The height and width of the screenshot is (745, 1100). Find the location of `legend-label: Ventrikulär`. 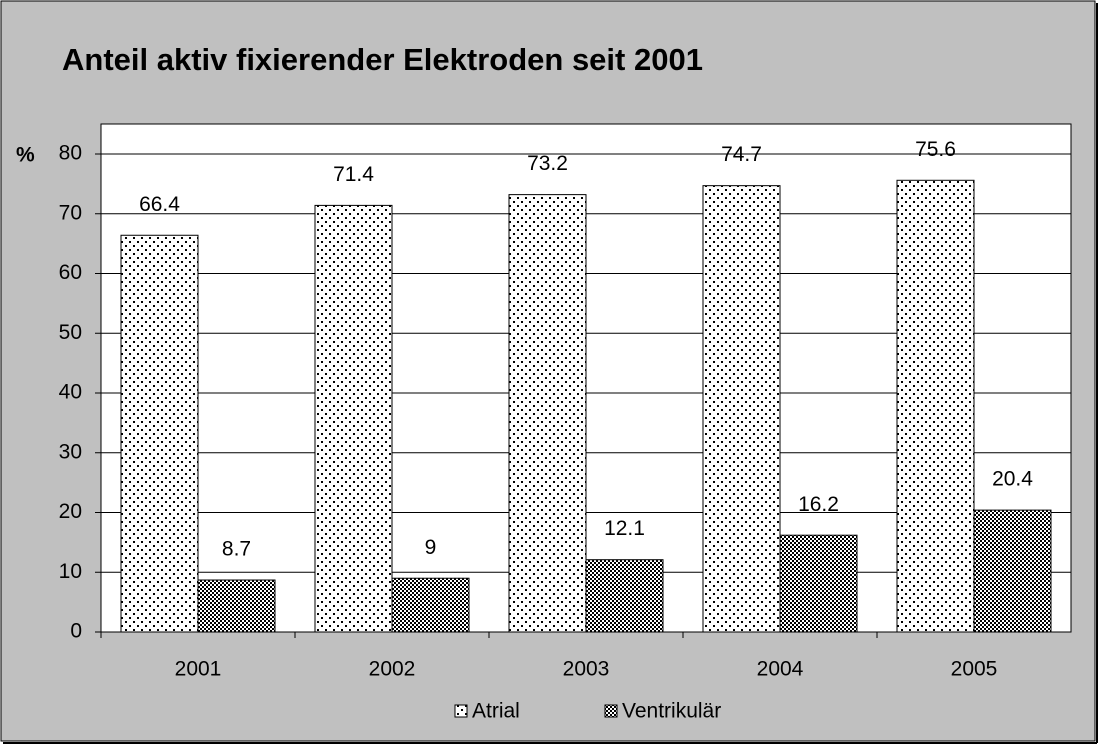

legend-label: Ventrikulär is located at coordinates (671, 711).